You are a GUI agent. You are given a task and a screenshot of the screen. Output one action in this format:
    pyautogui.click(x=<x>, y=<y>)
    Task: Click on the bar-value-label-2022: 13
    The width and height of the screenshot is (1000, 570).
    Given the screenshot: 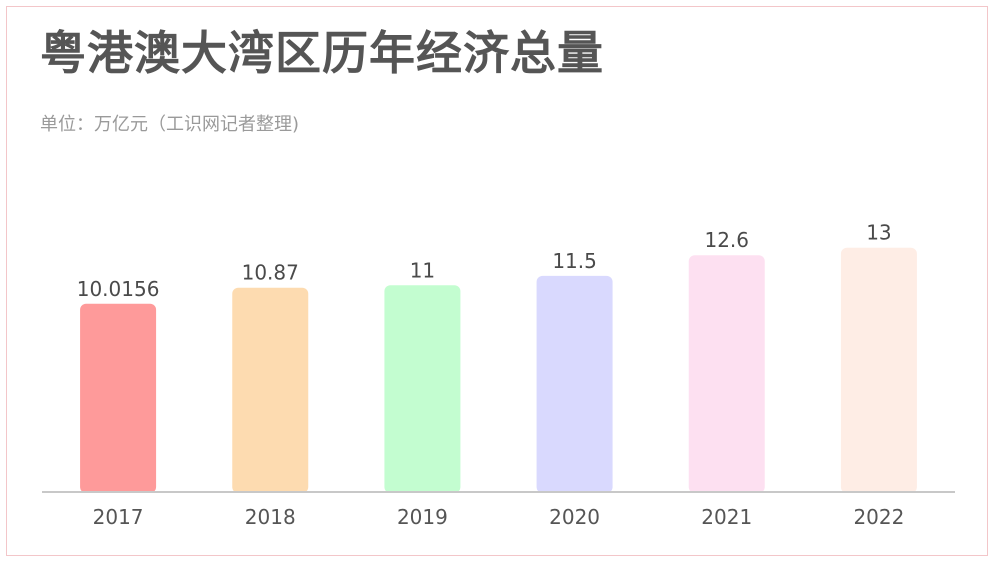 What is the action you would take?
    pyautogui.click(x=878, y=233)
    